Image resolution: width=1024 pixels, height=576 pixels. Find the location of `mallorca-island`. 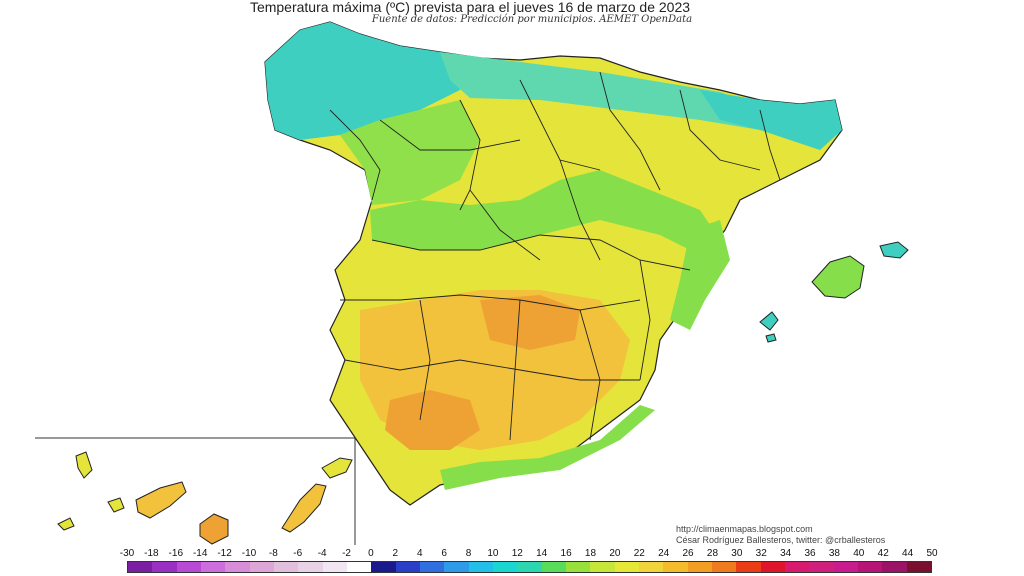

mallorca-island is located at coordinates (838, 277).